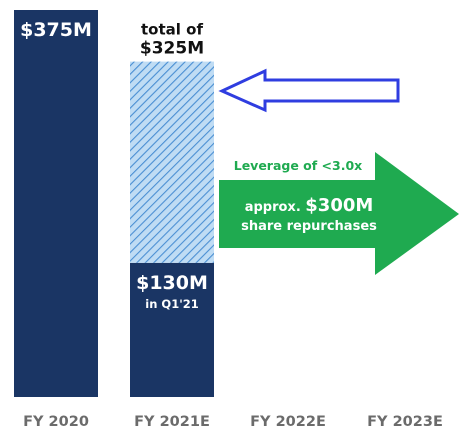 The width and height of the screenshot is (461, 443). What do you see at coordinates (172, 283) in the screenshot?
I see `bar-value-label: $130M` at bounding box center [172, 283].